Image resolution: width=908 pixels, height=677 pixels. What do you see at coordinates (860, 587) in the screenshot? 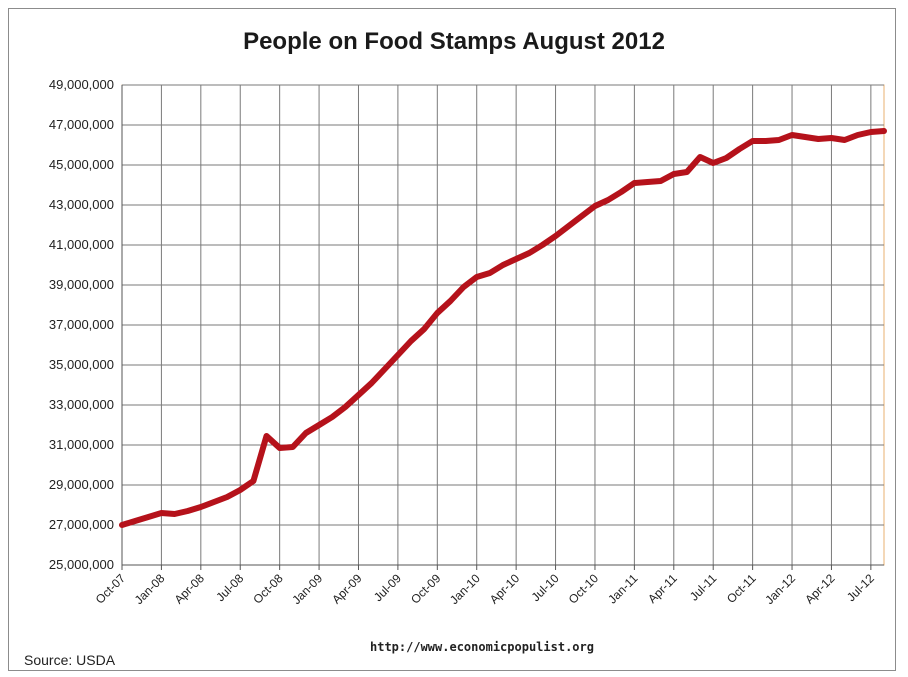
I see `x-tick-label: Jul-12` at bounding box center [860, 587].